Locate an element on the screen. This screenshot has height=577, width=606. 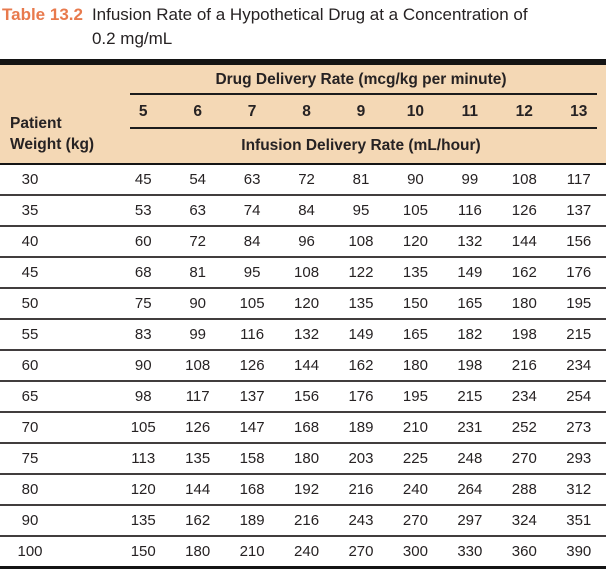
infusion-rate-cell: 324 is located at coordinates (524, 521).